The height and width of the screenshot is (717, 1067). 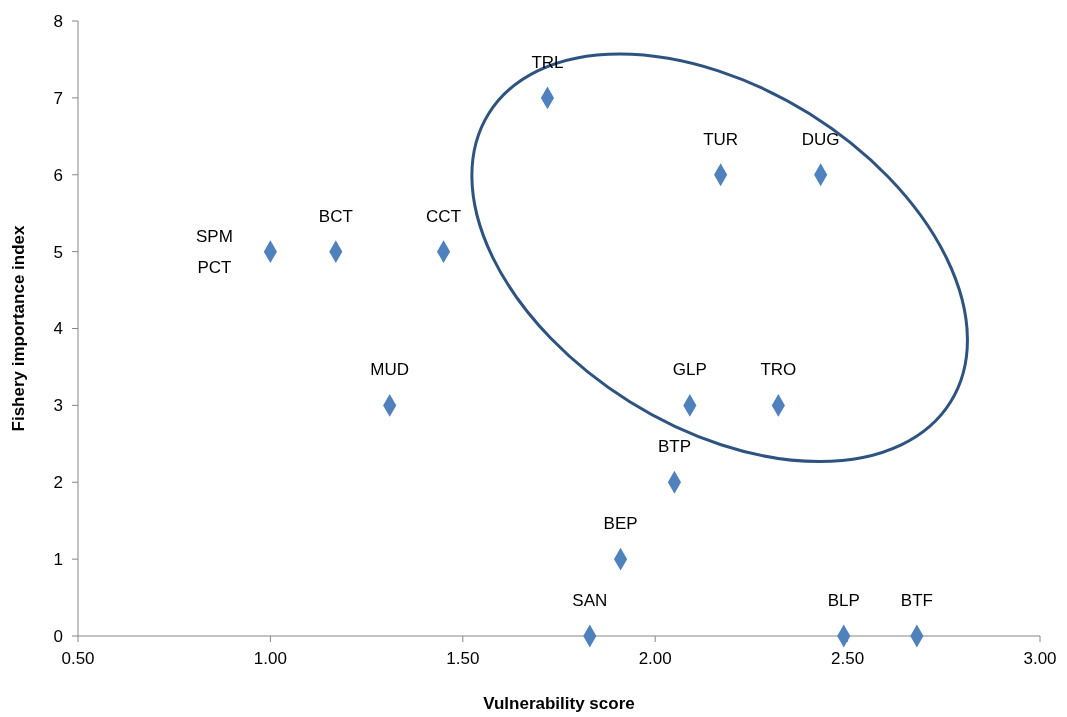 I want to click on y-tick-label: 8, so click(x=58, y=21).